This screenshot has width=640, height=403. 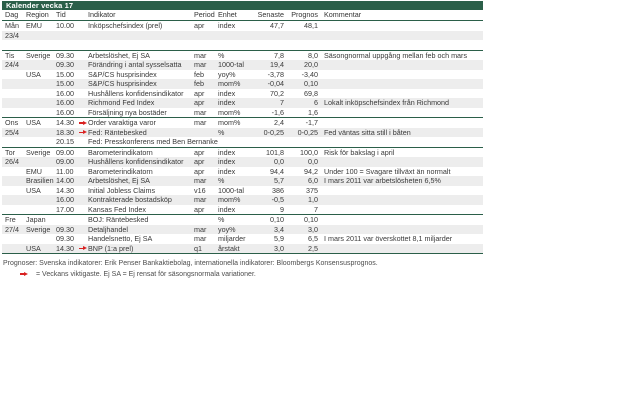 I want to click on cell-period: feb, so click(x=199, y=83).